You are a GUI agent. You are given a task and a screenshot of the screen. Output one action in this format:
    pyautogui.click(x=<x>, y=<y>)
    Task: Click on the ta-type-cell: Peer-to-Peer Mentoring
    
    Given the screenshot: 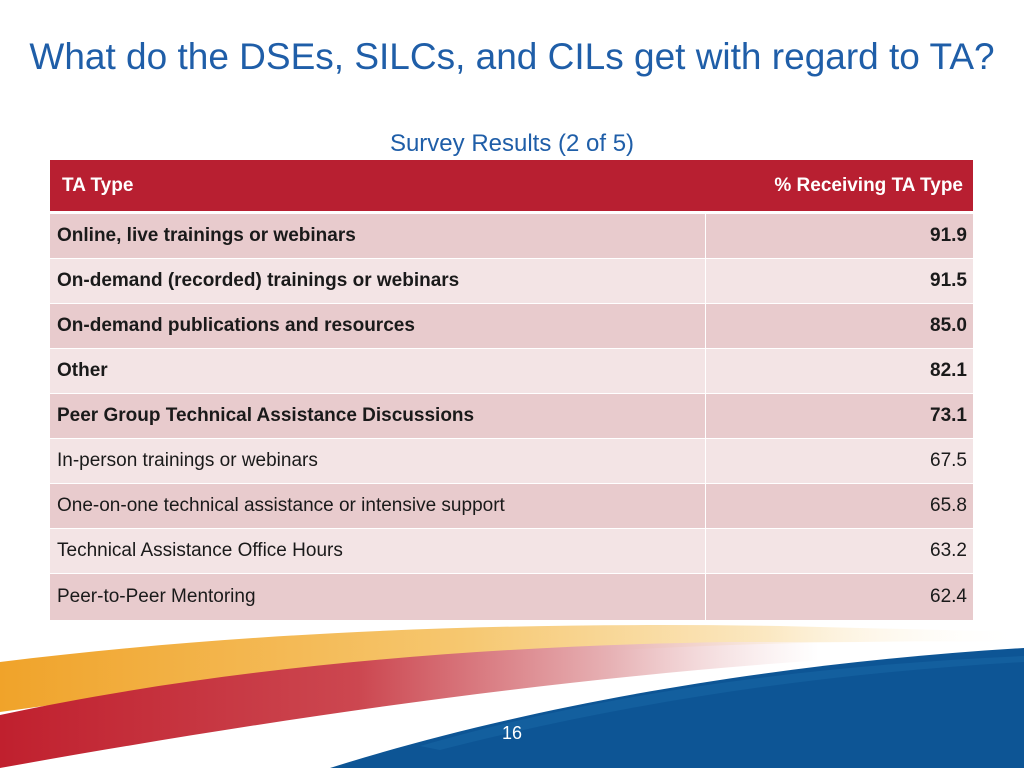 What is the action you would take?
    pyautogui.click(x=378, y=597)
    